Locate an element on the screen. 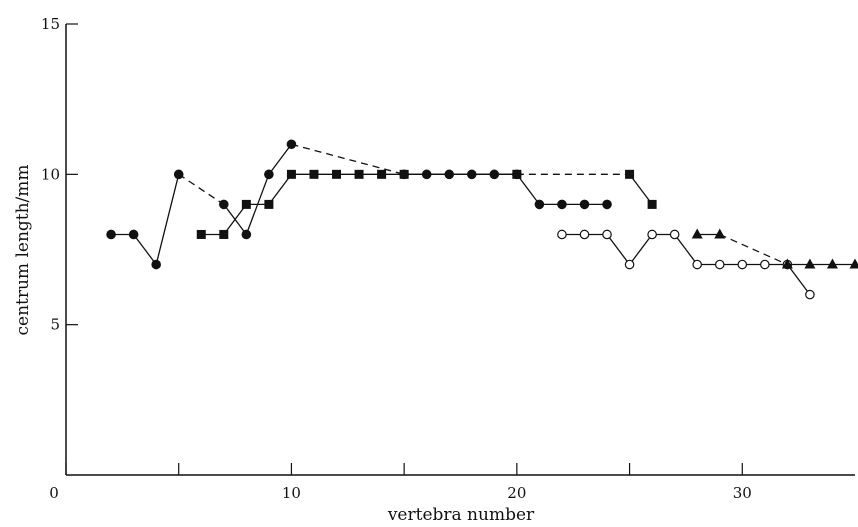  x-tick-label: 20 is located at coordinates (516, 493).